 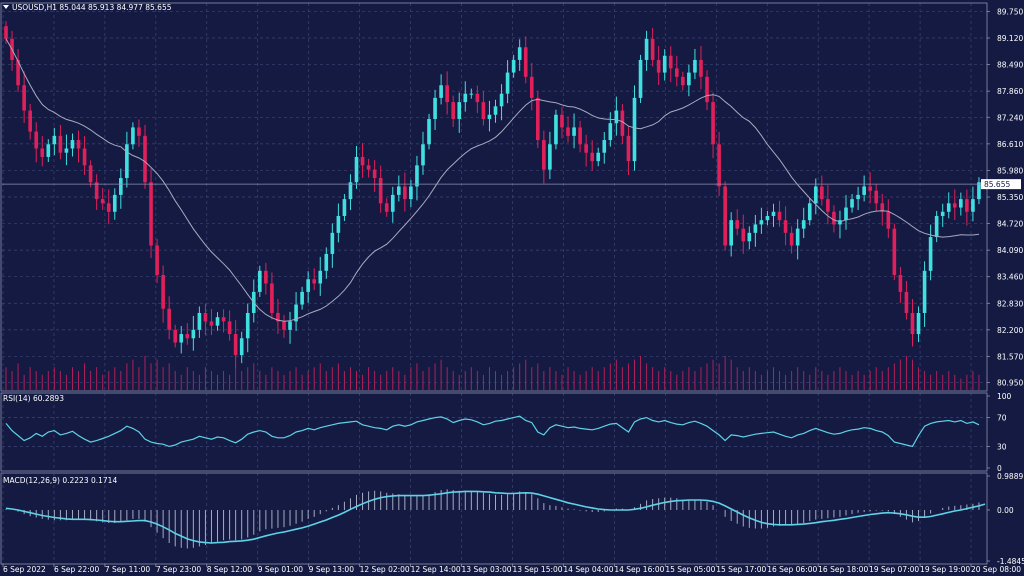 What do you see at coordinates (6, 7) in the screenshot?
I see `triangle-down-icon` at bounding box center [6, 7].